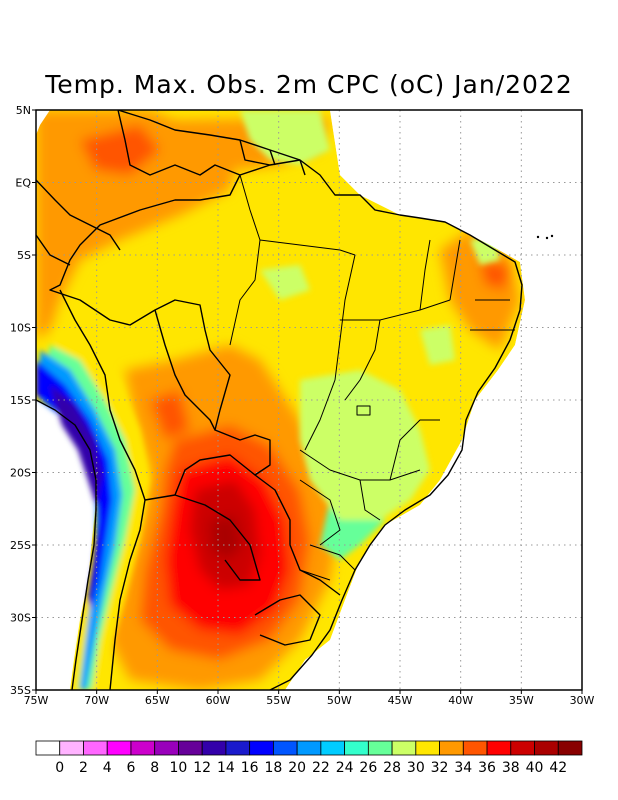 This screenshot has height=800, width=618. Describe the element at coordinates (23, 183) in the screenshot. I see `lat-tick-label: EQ` at that location.